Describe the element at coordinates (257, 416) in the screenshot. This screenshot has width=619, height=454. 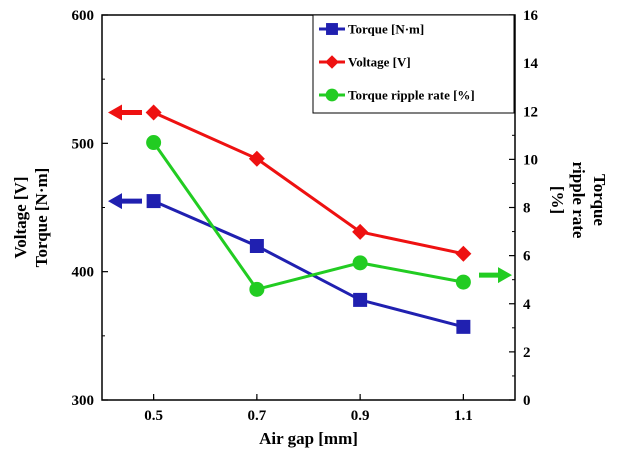
I see `x-tick-label: 0.7` at that location.